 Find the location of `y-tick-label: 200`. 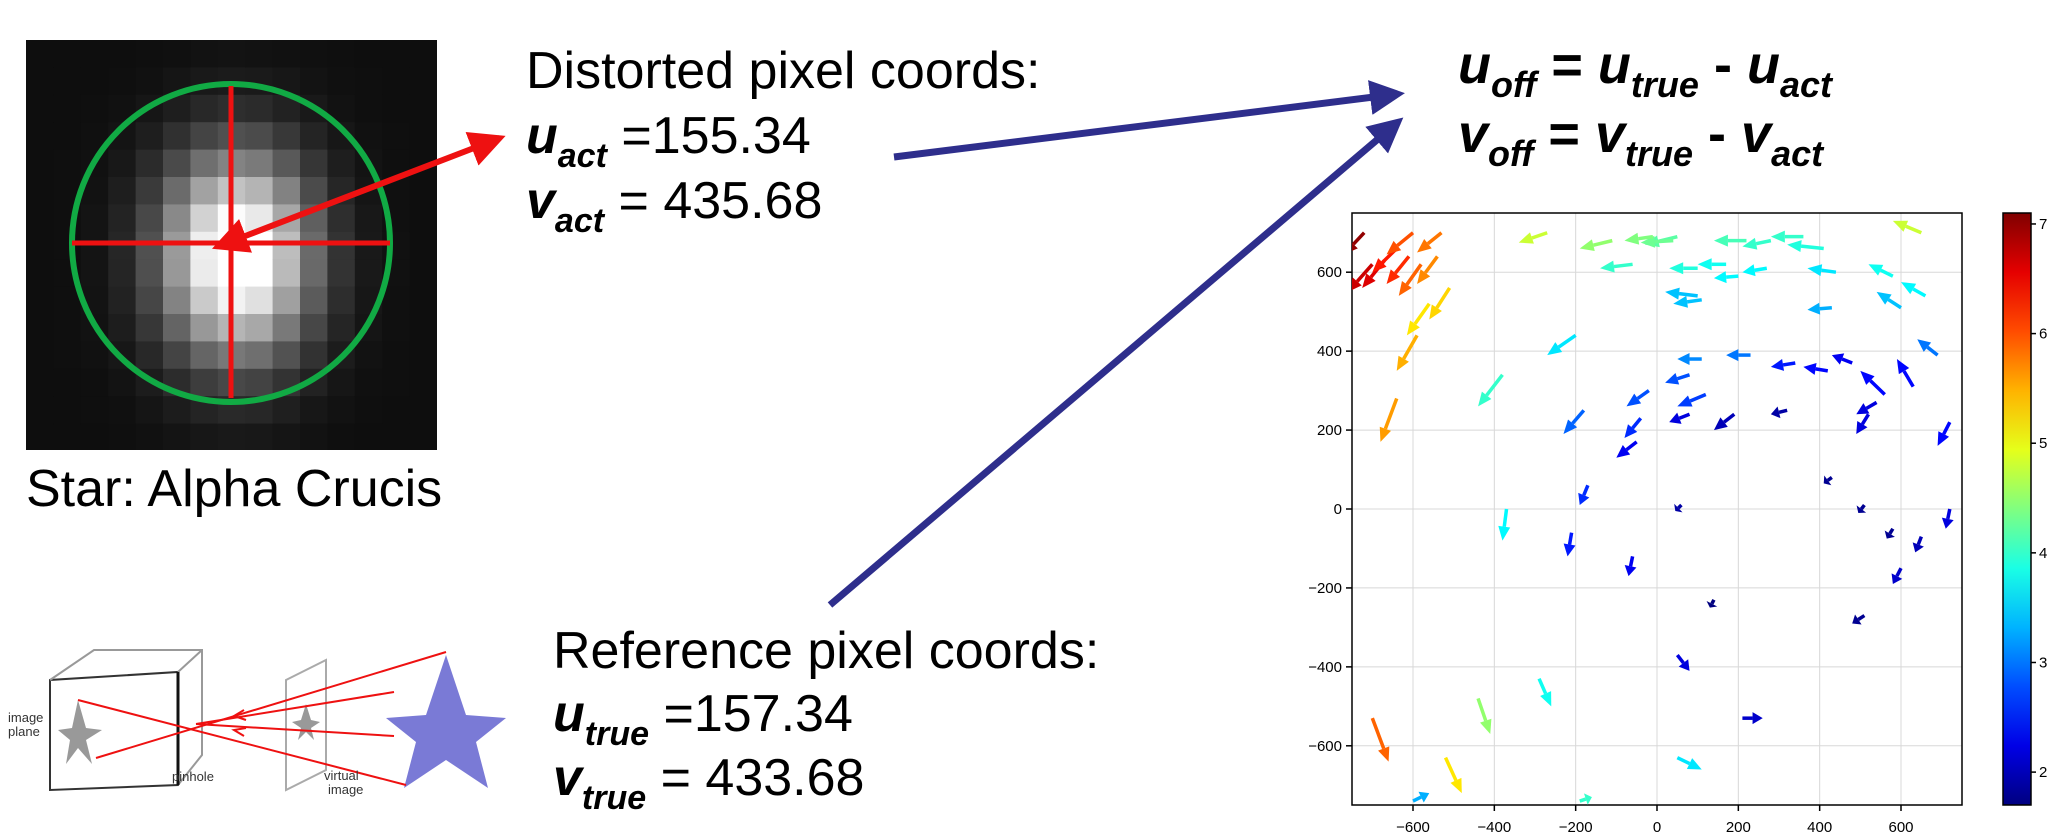

y-tick-label: 200 is located at coordinates (1329, 430).